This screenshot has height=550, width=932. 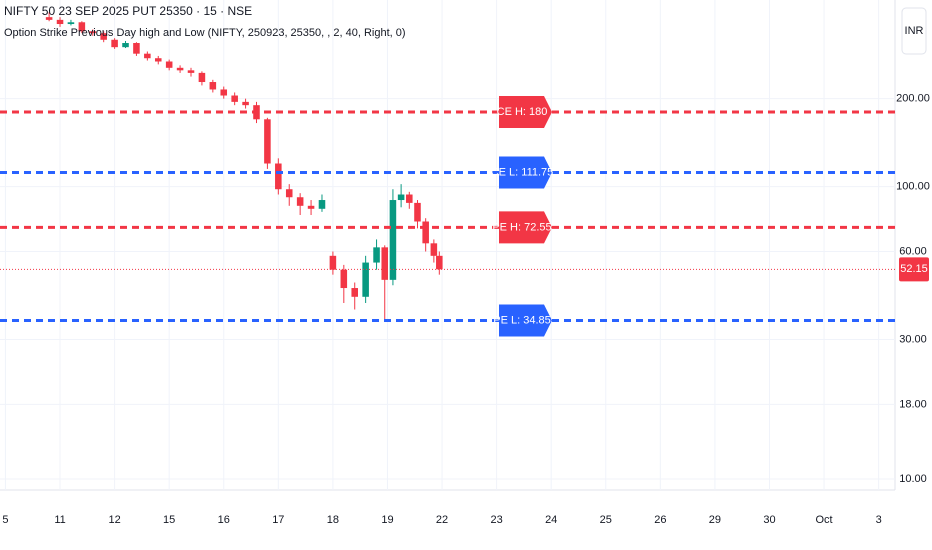 What do you see at coordinates (913, 99) in the screenshot?
I see `y-tick-label: 200.00` at bounding box center [913, 99].